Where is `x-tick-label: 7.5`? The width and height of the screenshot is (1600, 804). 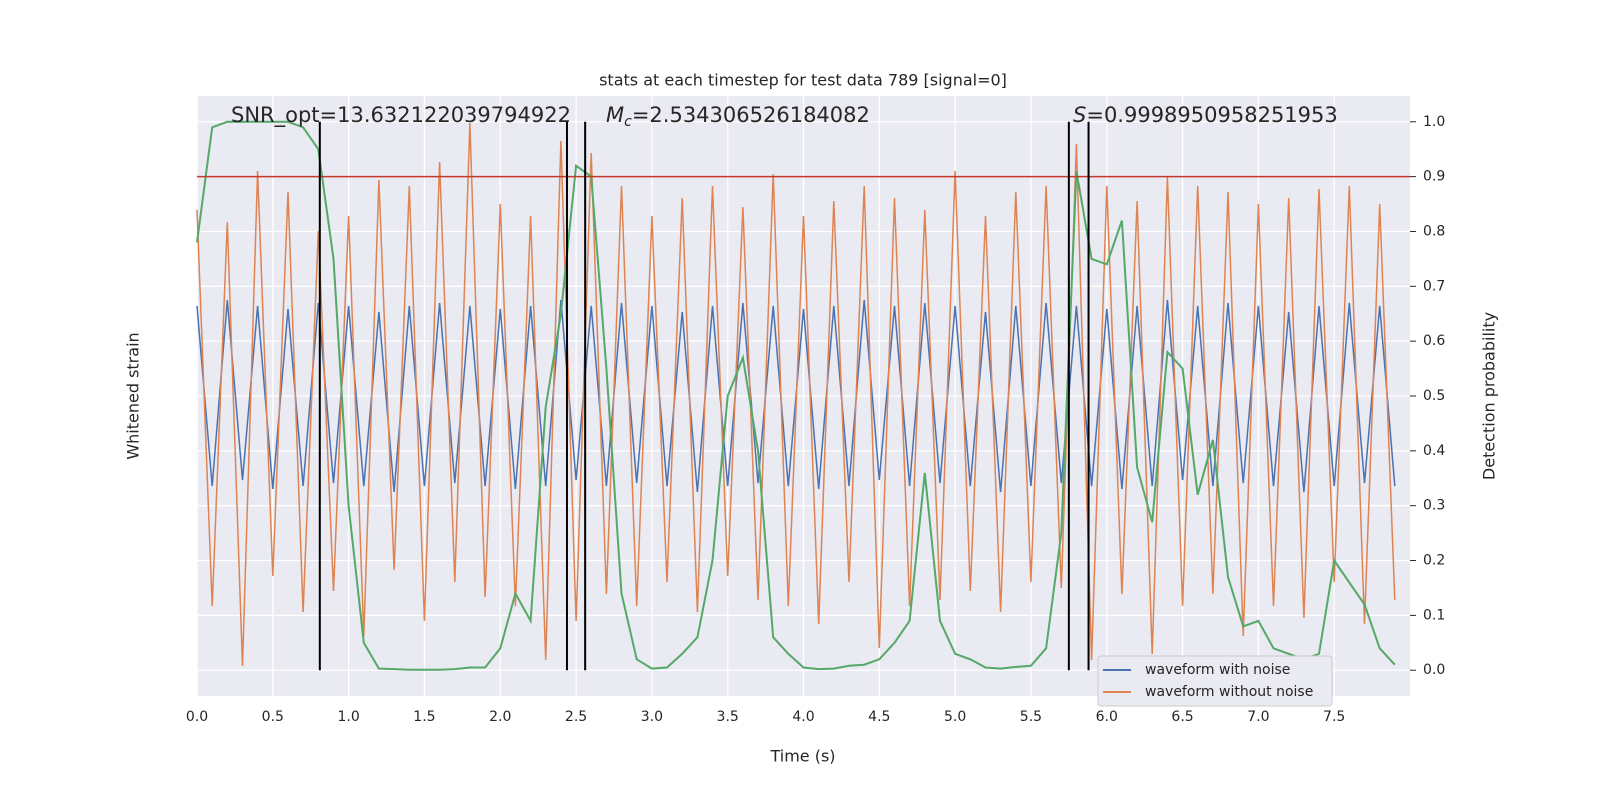
x-tick-label: 7.5 is located at coordinates (1334, 717).